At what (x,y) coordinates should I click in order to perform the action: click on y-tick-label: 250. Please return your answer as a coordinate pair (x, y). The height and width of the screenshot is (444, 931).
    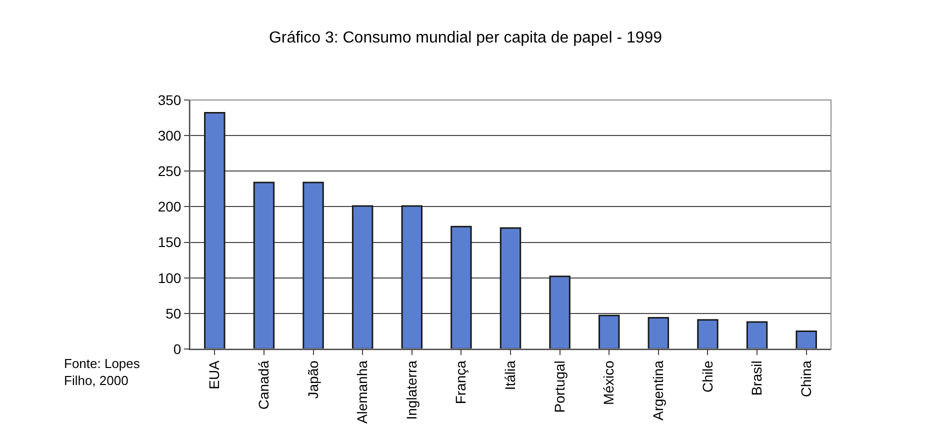
    Looking at the image, I should click on (170, 171).